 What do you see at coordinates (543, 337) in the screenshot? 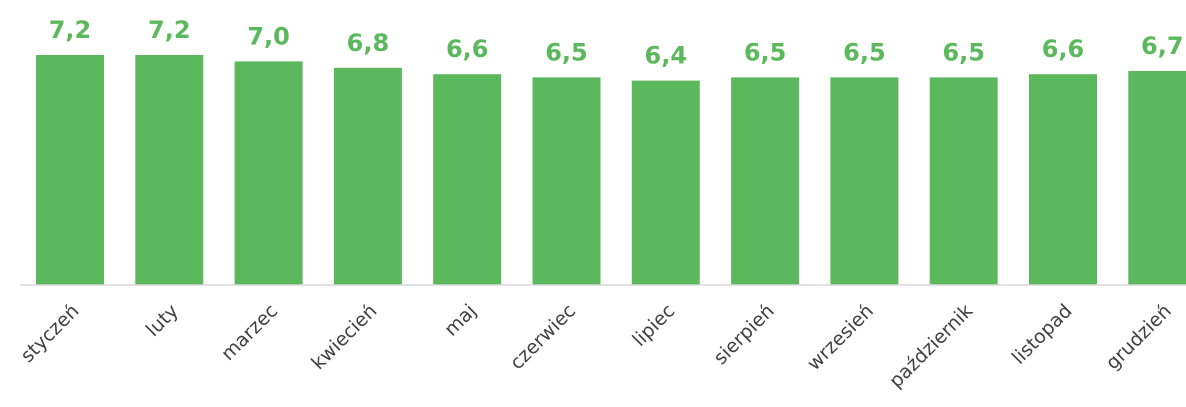
I see `category-label-5: czerwiec` at bounding box center [543, 337].